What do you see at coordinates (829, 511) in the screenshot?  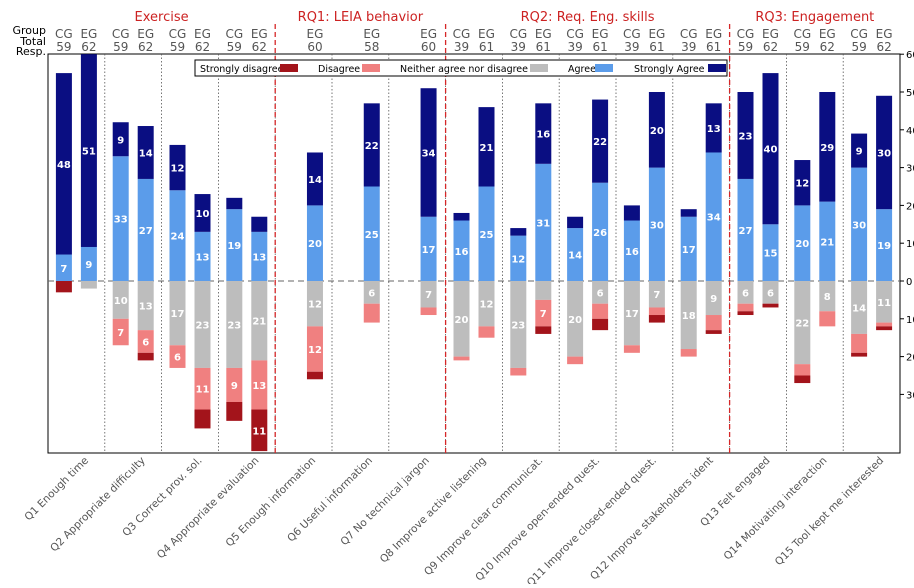 I see `x-tick-label: Q15 Tool kept me interested` at bounding box center [829, 511].